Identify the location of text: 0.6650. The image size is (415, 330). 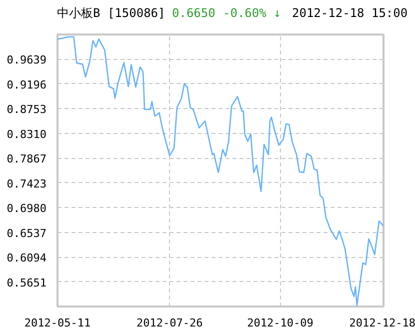
(194, 13).